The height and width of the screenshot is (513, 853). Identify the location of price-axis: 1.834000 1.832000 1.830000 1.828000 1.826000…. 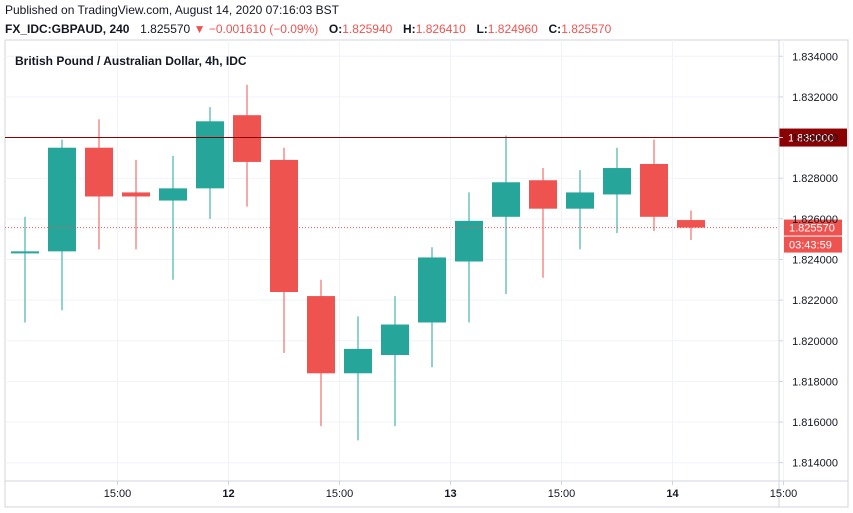
(808, 260).